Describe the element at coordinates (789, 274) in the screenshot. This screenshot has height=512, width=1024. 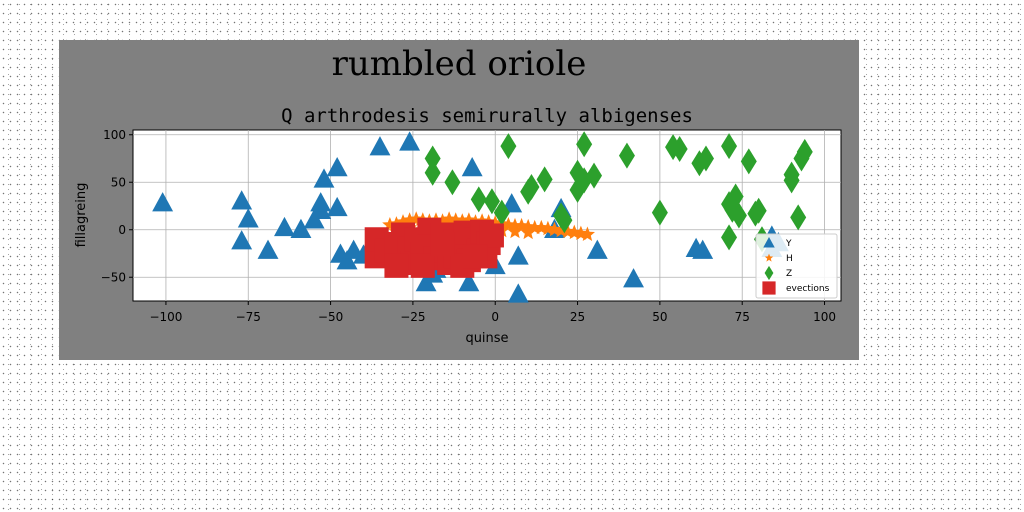
I see `legend-label-z: Z` at that location.